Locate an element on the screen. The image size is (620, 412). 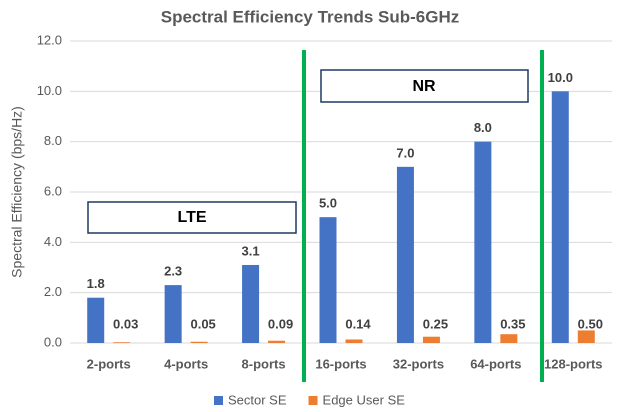
y-tick-label: 8.0 is located at coordinates (53, 140).